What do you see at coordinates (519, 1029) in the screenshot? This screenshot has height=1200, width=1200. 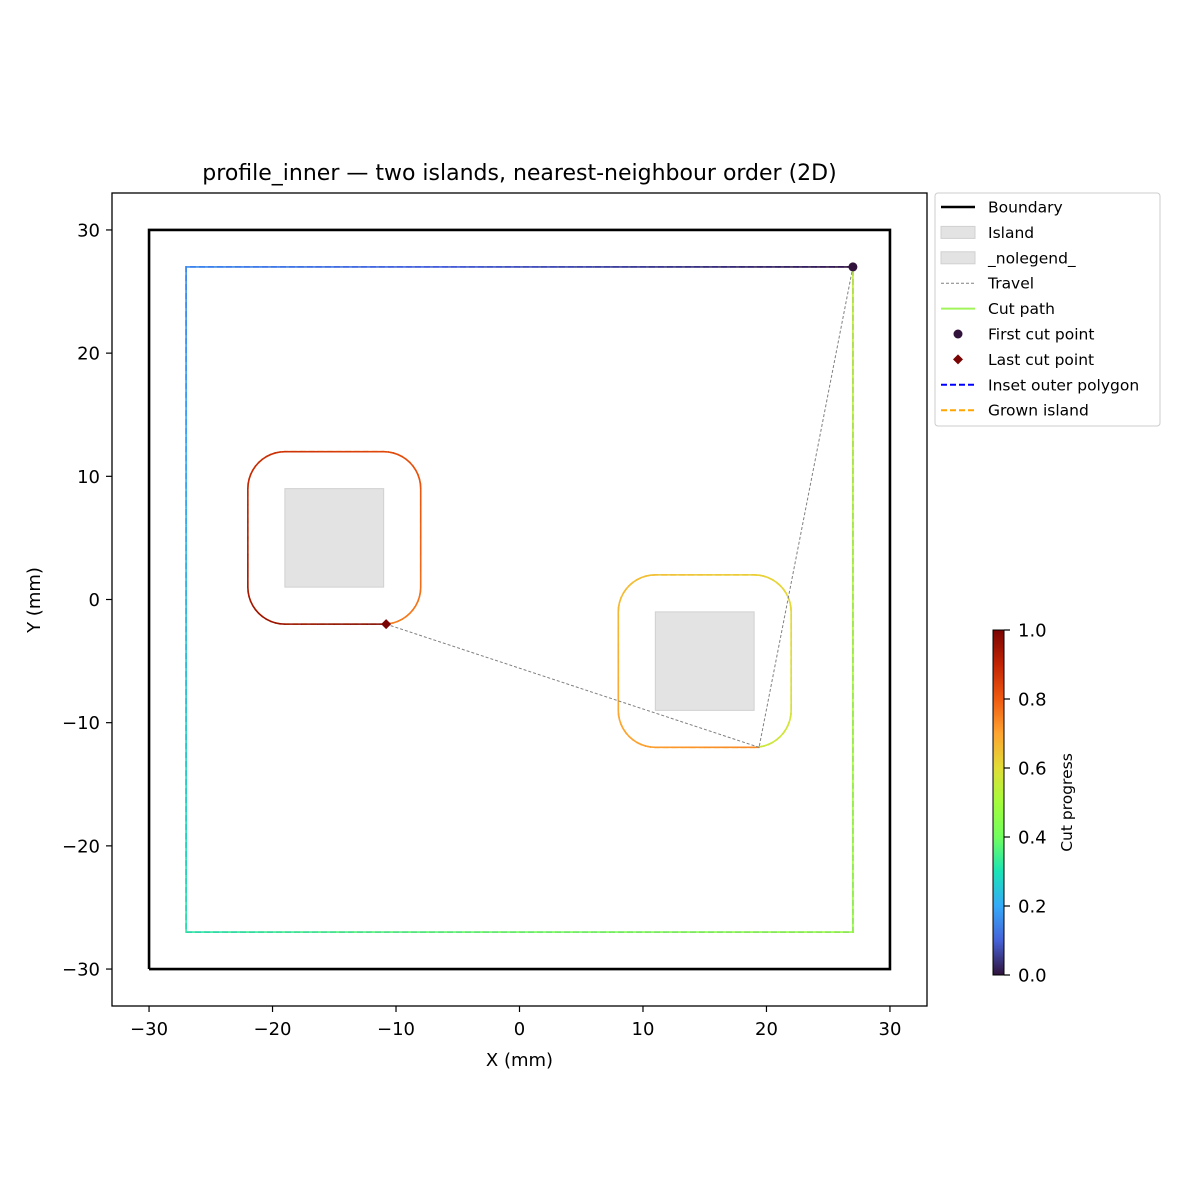 I see `x-tick-label: 0` at bounding box center [519, 1029].